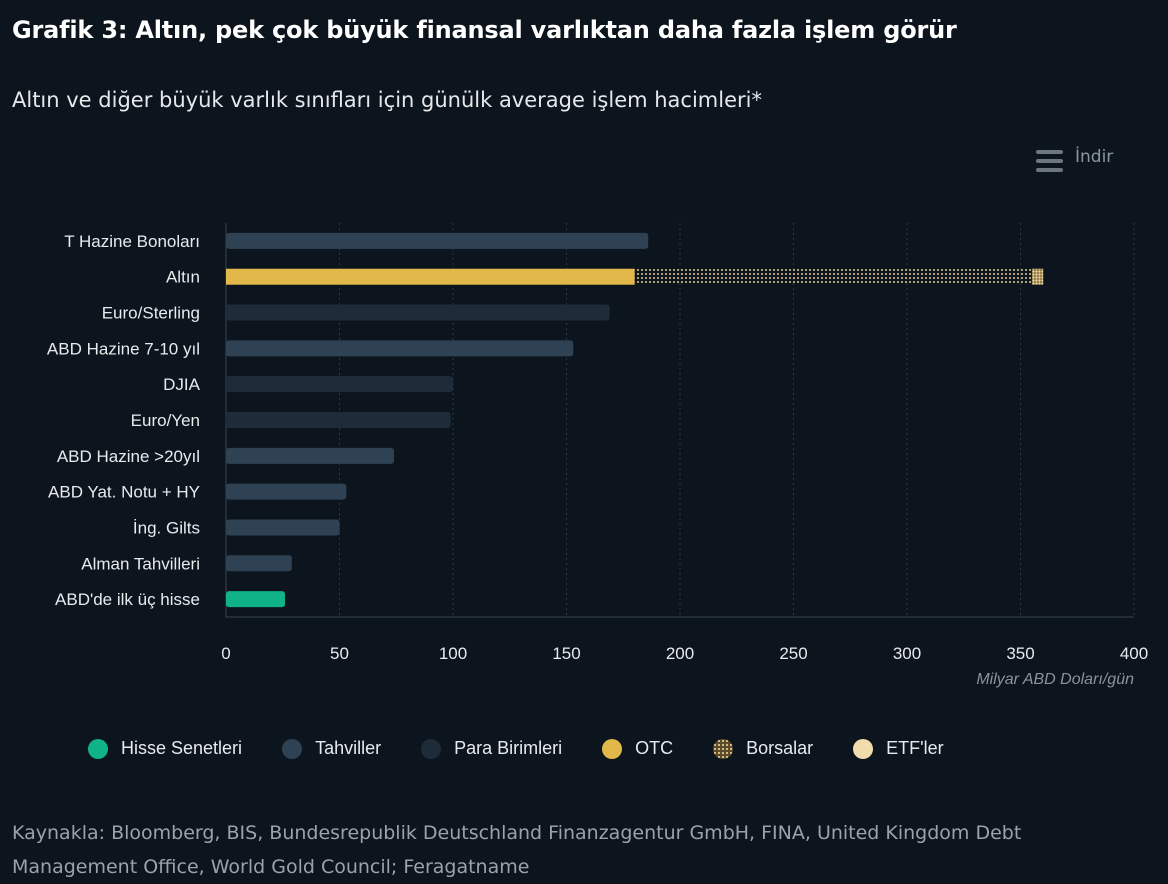 This screenshot has height=884, width=1168. Describe the element at coordinates (1020, 653) in the screenshot. I see `x-tick-label: 350` at that location.